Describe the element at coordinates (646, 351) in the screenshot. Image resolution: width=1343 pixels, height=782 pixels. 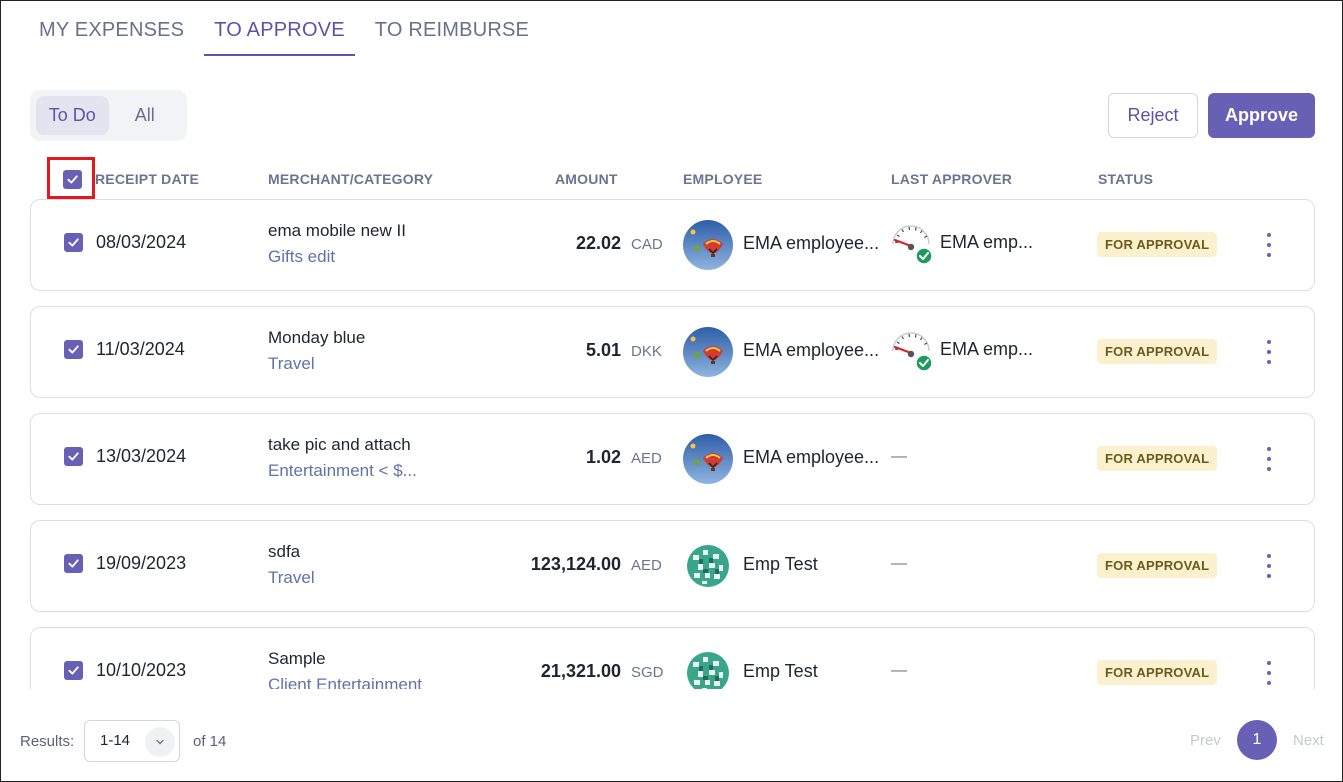
I see `currency-code: DKK` at that location.